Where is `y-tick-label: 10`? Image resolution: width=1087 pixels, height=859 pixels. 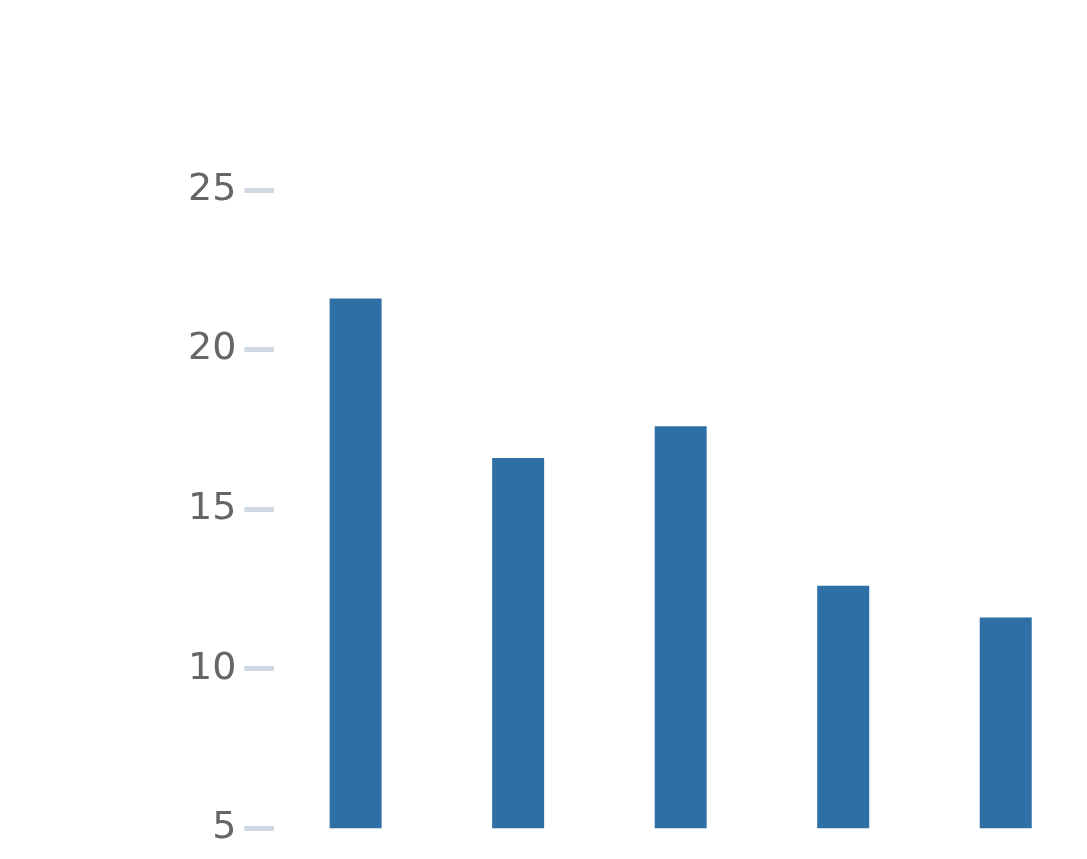 y-tick-label: 10 is located at coordinates (212, 665).